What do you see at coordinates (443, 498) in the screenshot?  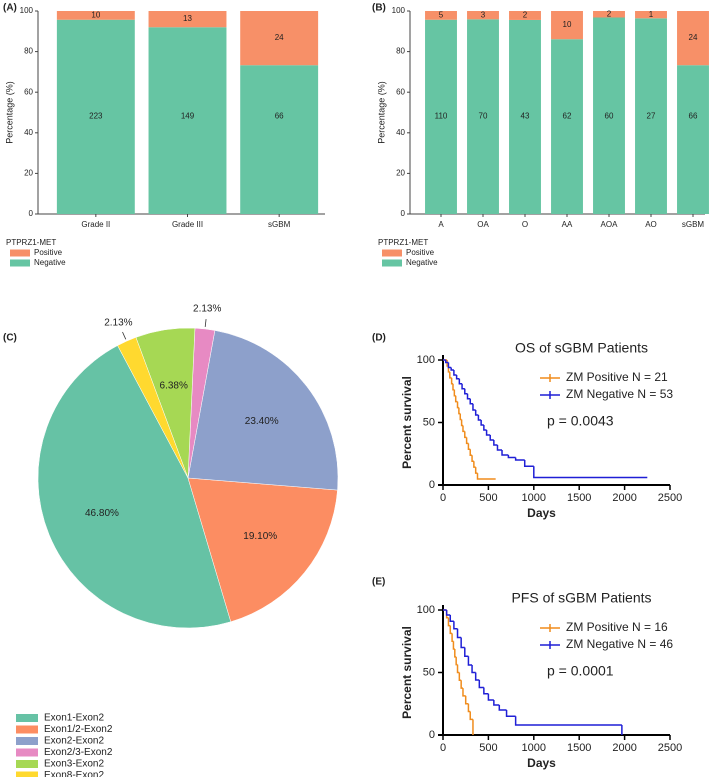 I see `x-tick-label: 0` at bounding box center [443, 498].